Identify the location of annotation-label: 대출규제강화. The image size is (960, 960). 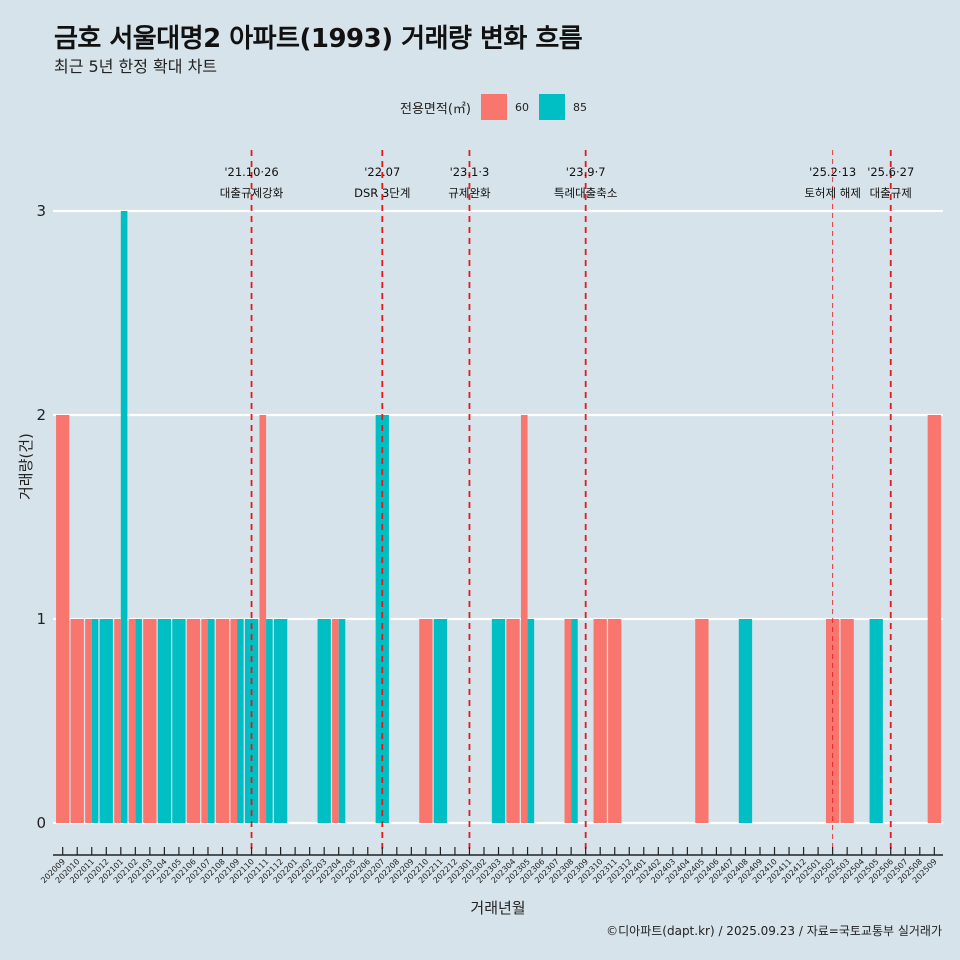
(252, 193).